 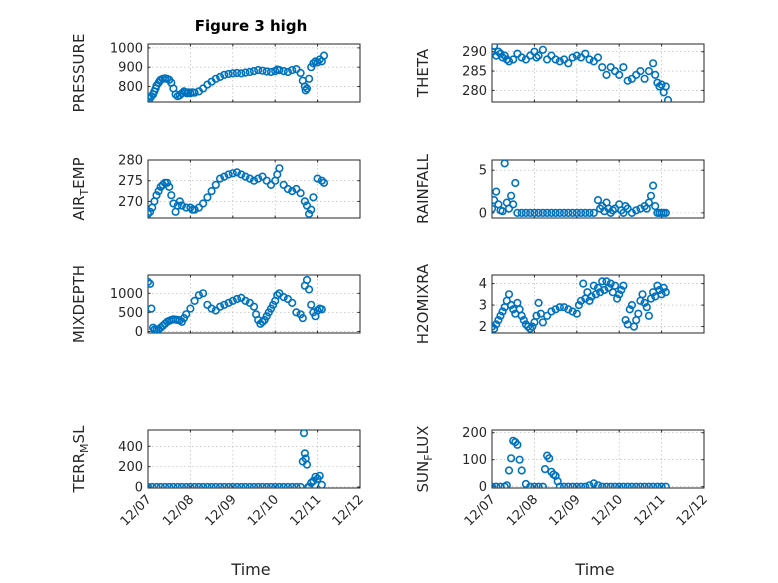 I want to click on y-axis-label: AIRTEMP, so click(x=80, y=188).